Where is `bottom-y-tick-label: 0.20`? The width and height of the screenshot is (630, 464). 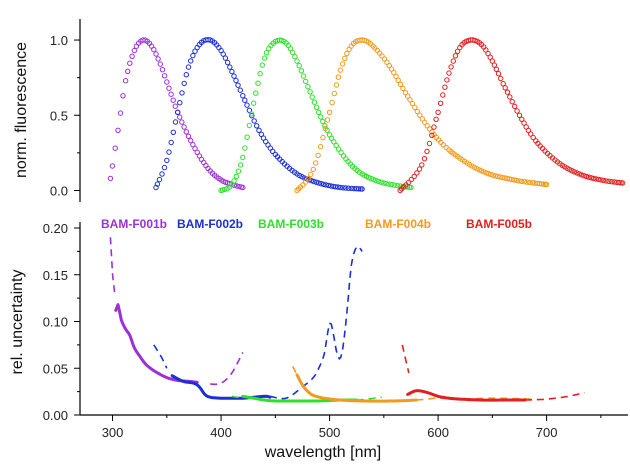 bottom-y-tick-label: 0.20 is located at coordinates (55, 228).